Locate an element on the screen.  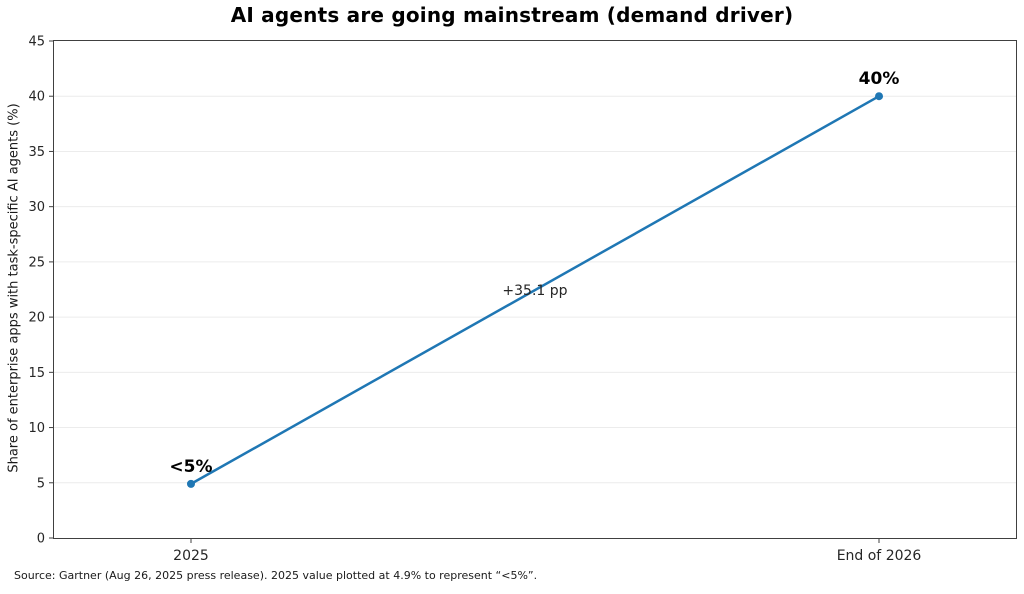
x-tick-label: End of 2026 is located at coordinates (879, 556).